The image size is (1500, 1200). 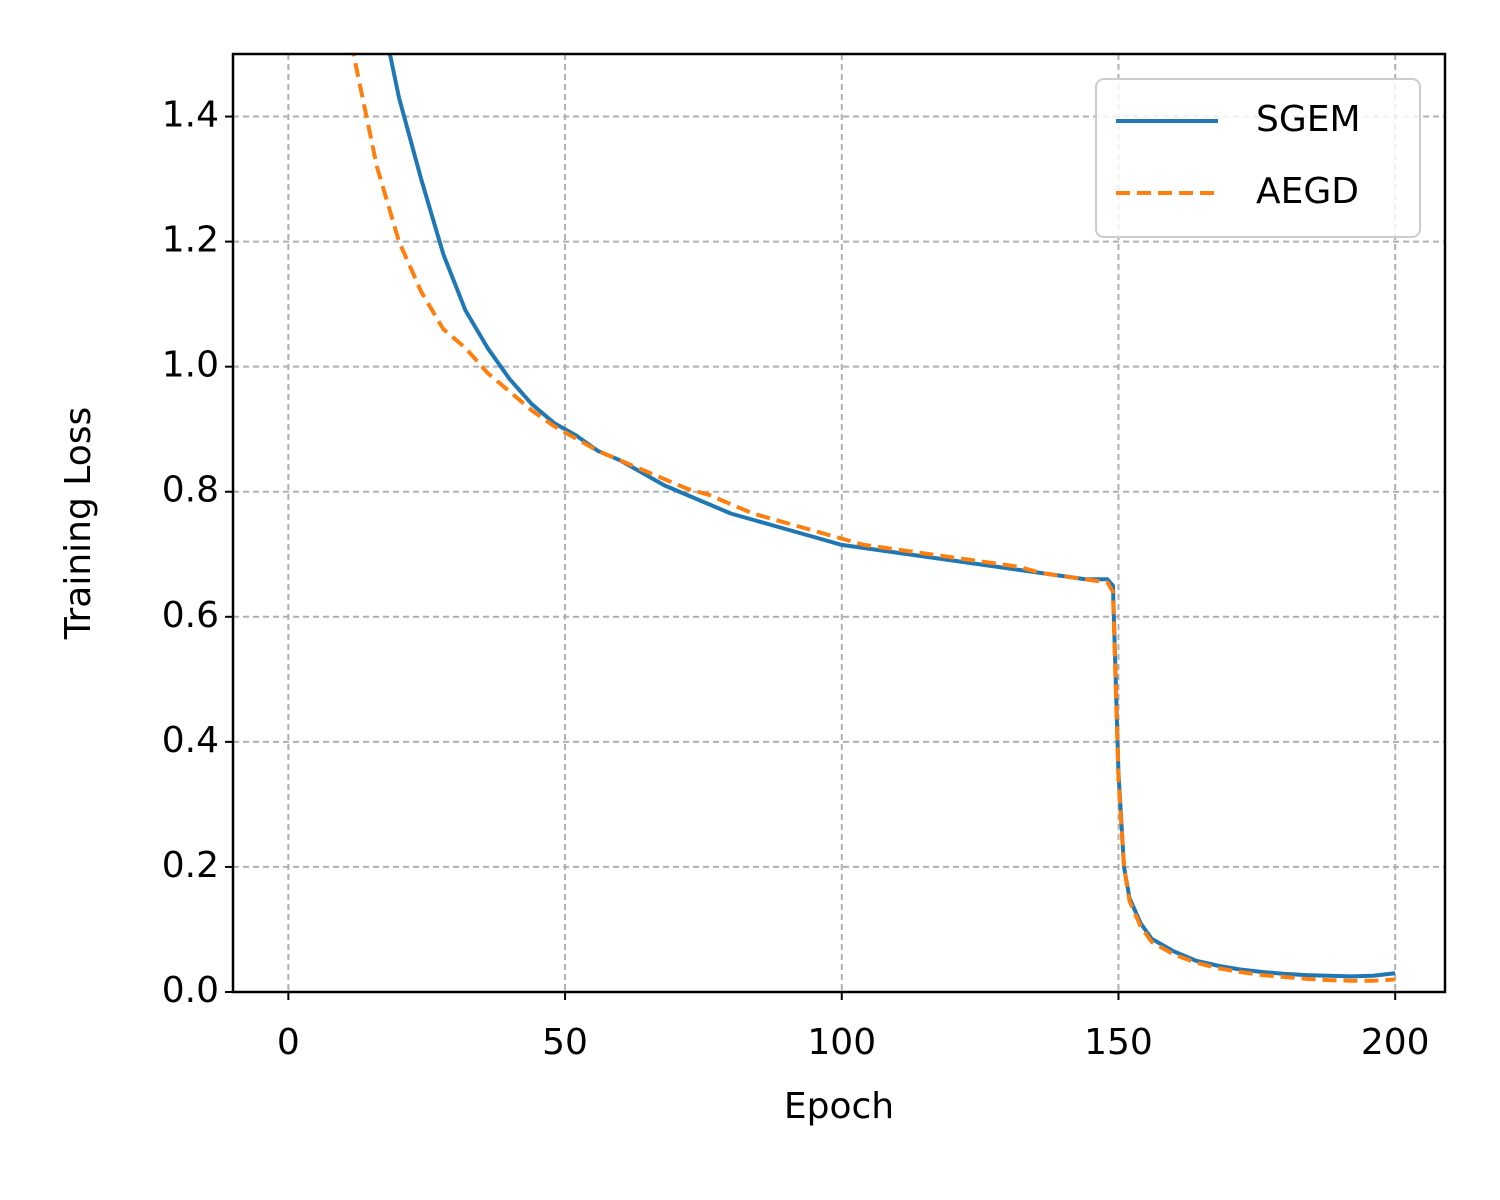 What do you see at coordinates (1307, 191) in the screenshot?
I see `legend-label: AEGD` at bounding box center [1307, 191].